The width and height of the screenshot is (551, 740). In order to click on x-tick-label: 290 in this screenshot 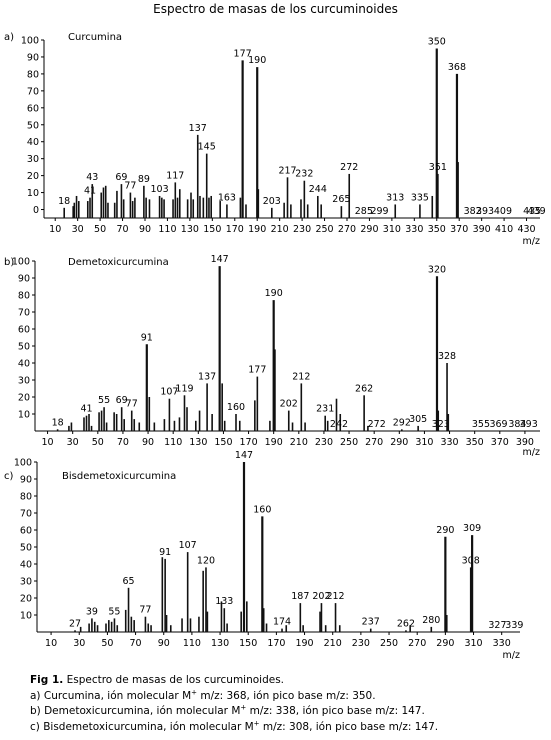, I will do `click(399, 442)`.